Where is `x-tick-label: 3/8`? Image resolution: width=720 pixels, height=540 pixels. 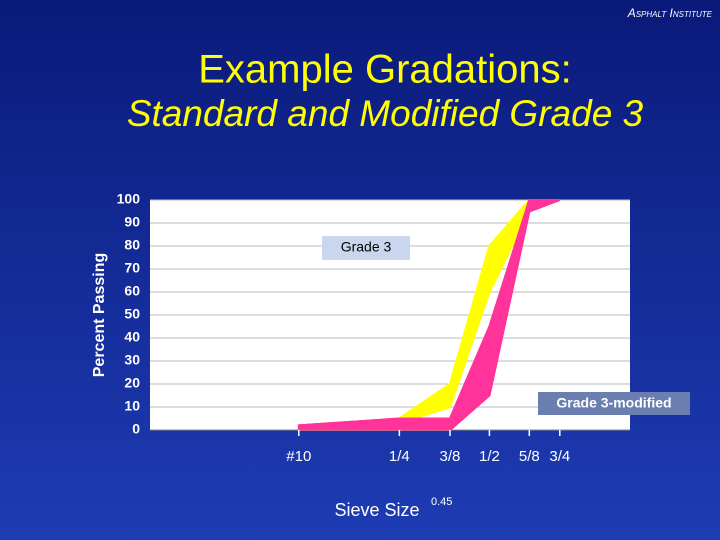 x-tick-label: 3/8 is located at coordinates (450, 456).